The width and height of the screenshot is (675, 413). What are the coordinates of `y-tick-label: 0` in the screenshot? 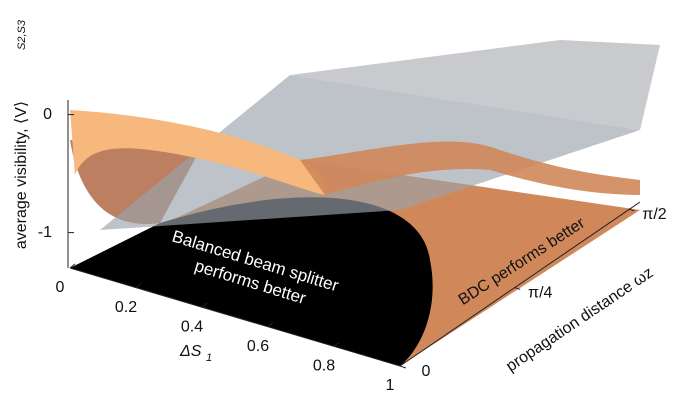 It's located at (426, 371).